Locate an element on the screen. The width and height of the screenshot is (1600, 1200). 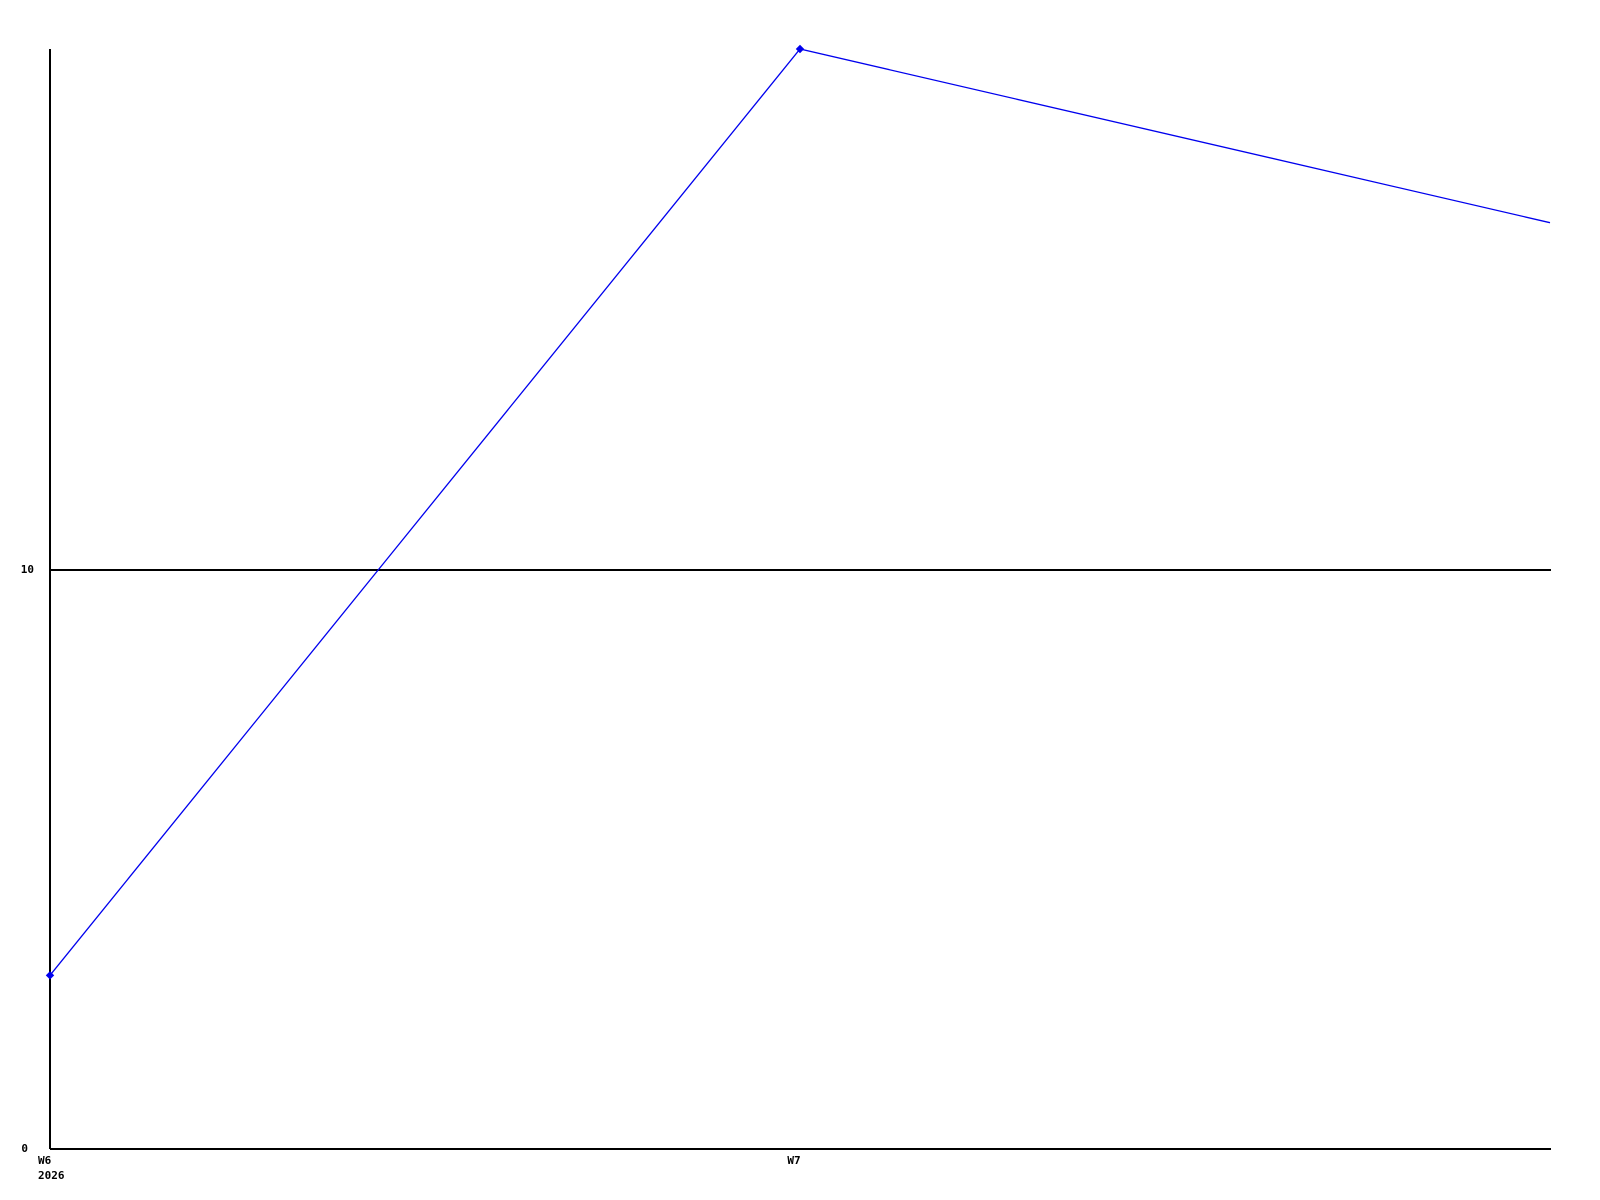
y-axis-tick-label-0: 0 is located at coordinates (24, 1148).